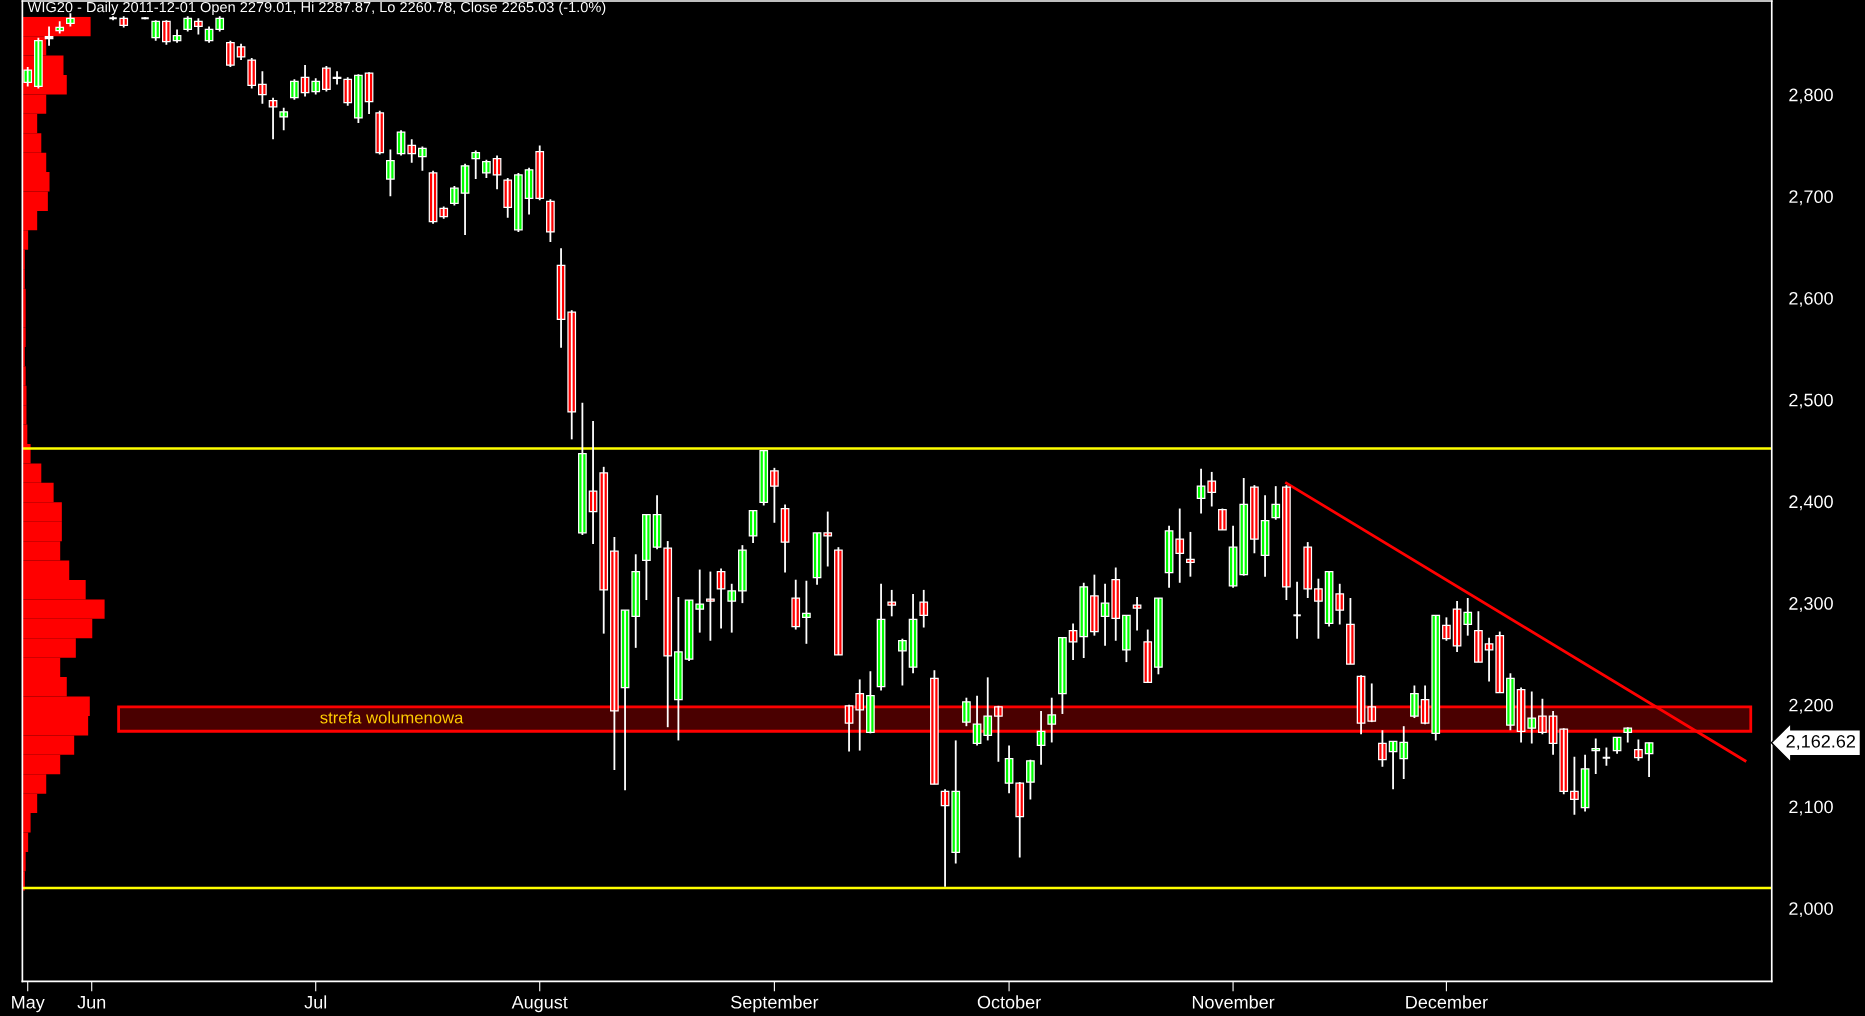 The width and height of the screenshot is (1865, 1016). Describe the element at coordinates (91, 1002) in the screenshot. I see `x-tick-label: Jun` at that location.